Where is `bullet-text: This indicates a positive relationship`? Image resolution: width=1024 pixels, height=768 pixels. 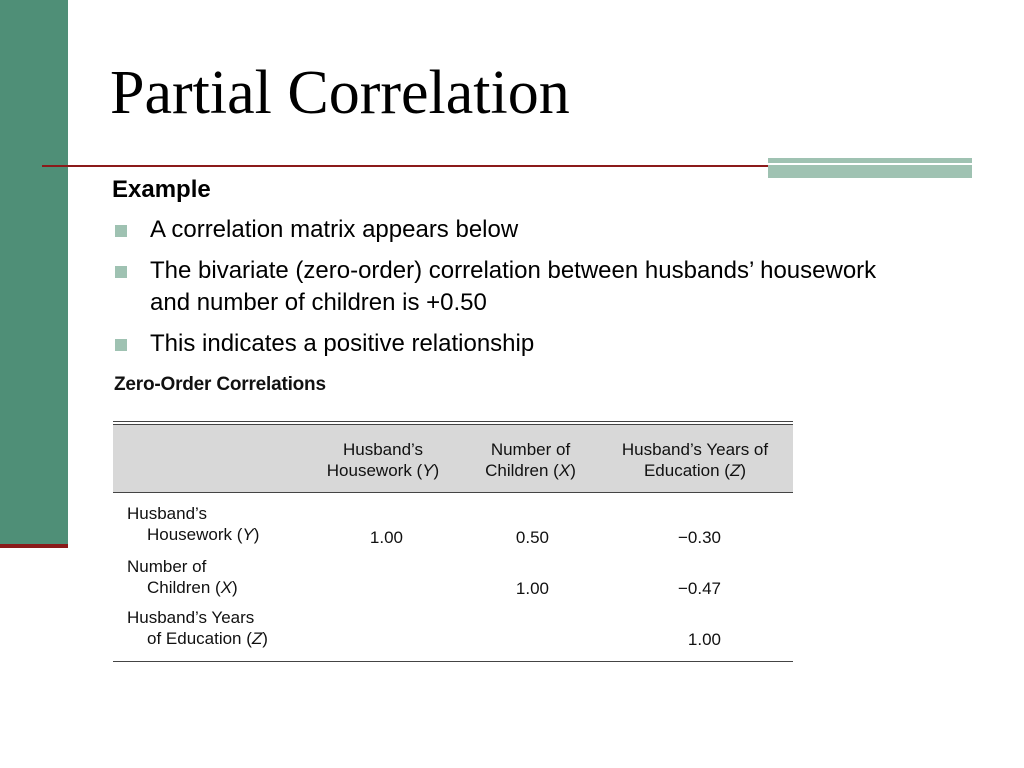
bullet-text: This indicates a positive relationship is located at coordinates (342, 343).